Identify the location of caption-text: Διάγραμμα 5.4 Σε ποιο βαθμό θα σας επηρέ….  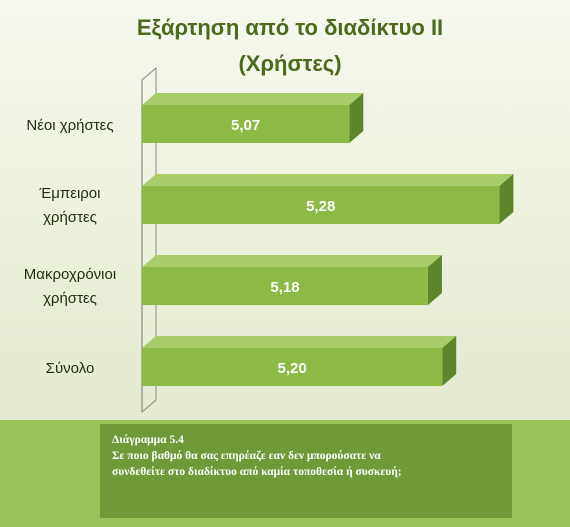
(312, 456).